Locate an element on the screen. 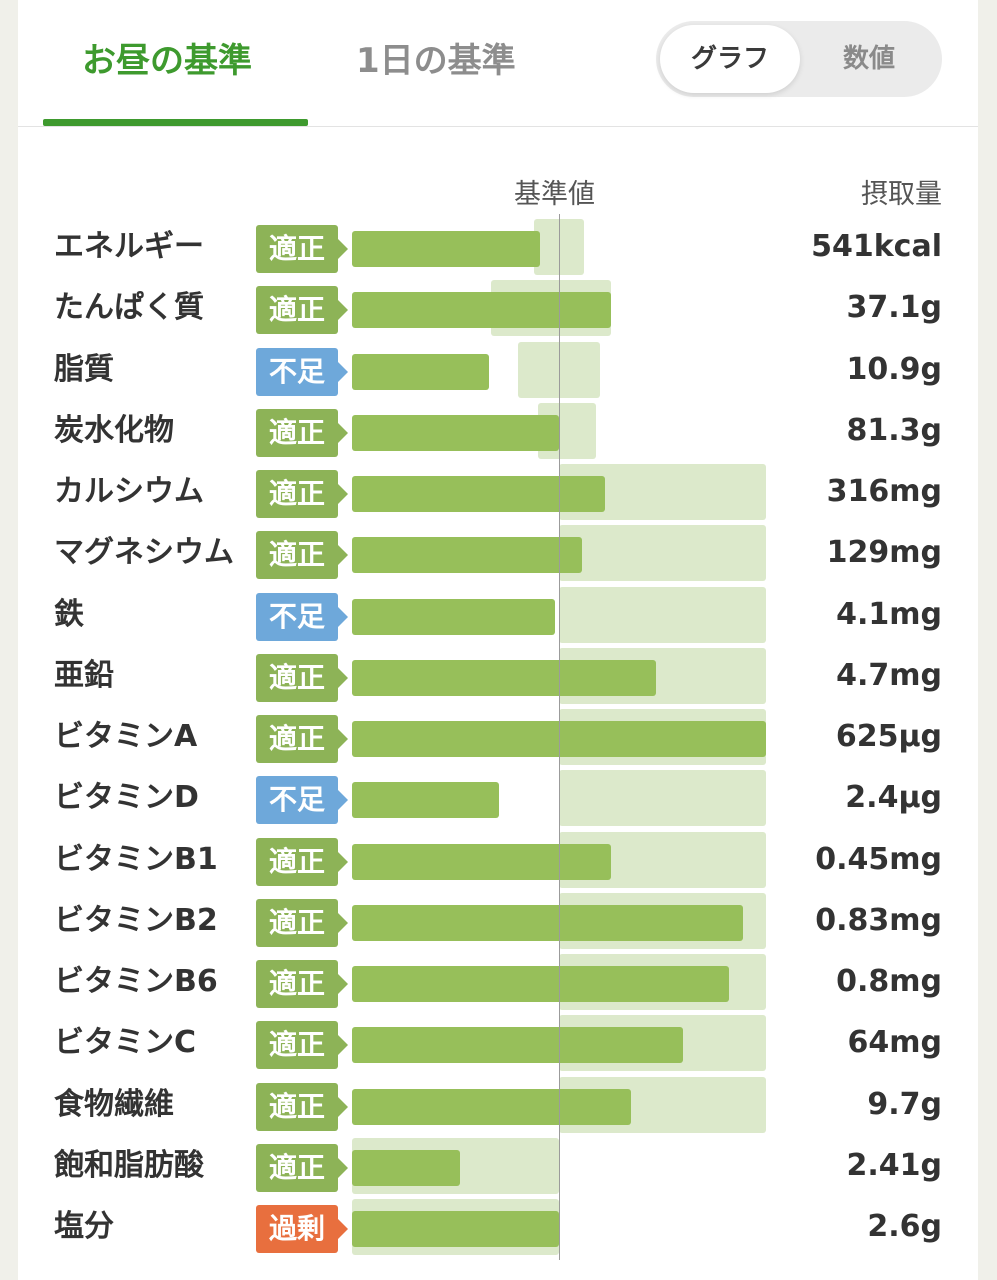 This screenshot has height=1280, width=997. intake-value: 64mg is located at coordinates (894, 1043).